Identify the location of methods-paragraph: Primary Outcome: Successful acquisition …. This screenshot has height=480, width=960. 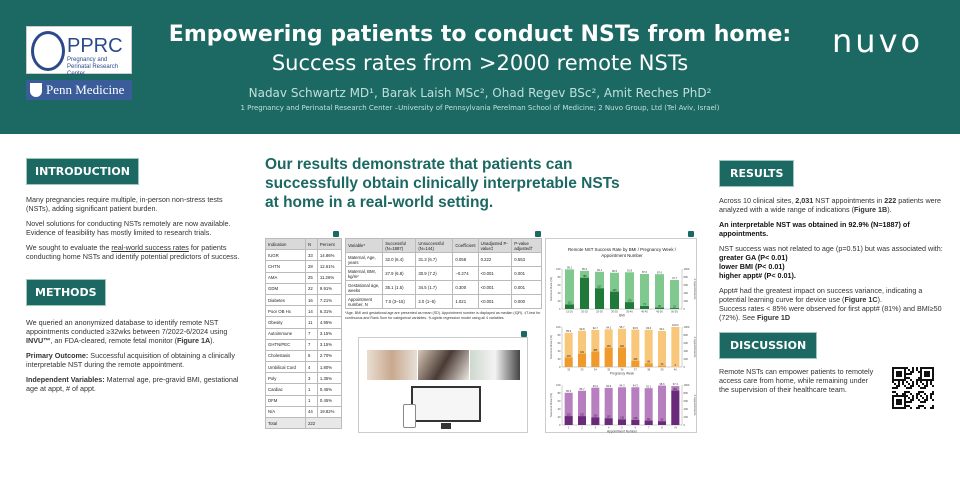
(137, 360).